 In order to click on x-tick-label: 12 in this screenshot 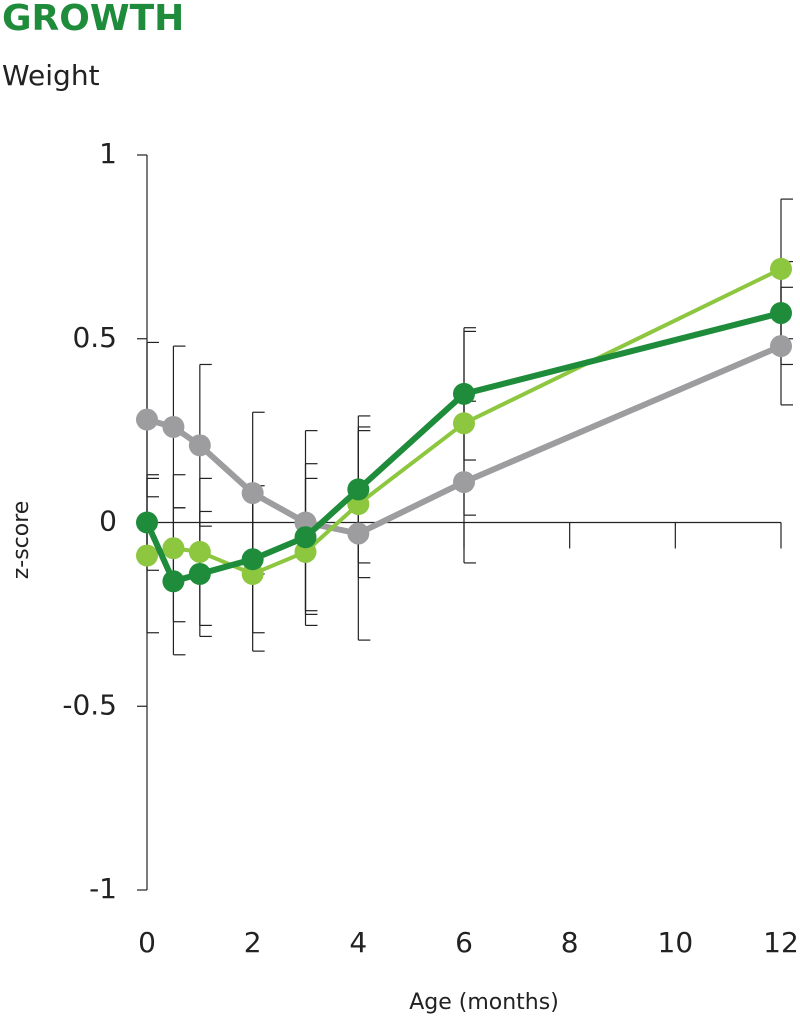, I will do `click(781, 942)`.